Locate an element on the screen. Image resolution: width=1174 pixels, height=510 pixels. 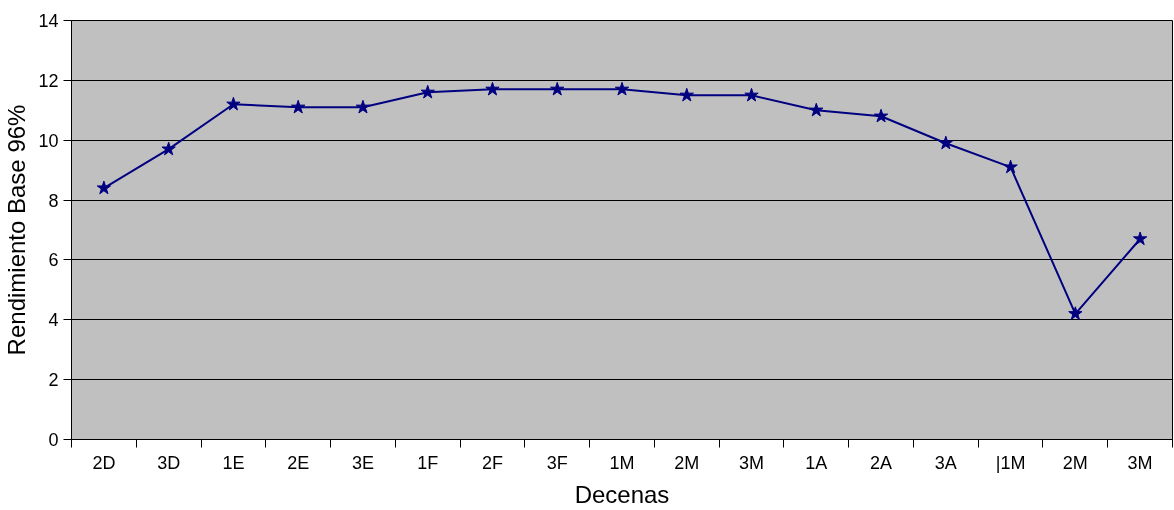
y-tick-label: 4 is located at coordinates (53, 320).